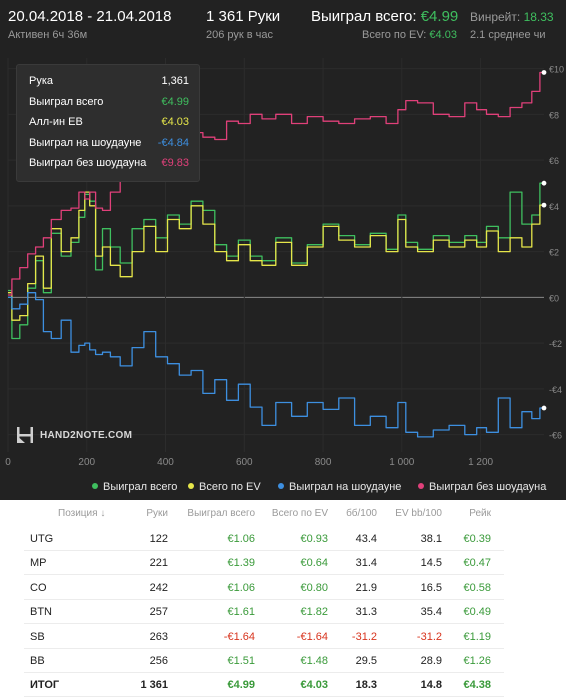 The image size is (566, 700). What do you see at coordinates (109, 105) in the screenshot?
I see `tooltip-row: Выиграл всего €4.99` at bounding box center [109, 105].